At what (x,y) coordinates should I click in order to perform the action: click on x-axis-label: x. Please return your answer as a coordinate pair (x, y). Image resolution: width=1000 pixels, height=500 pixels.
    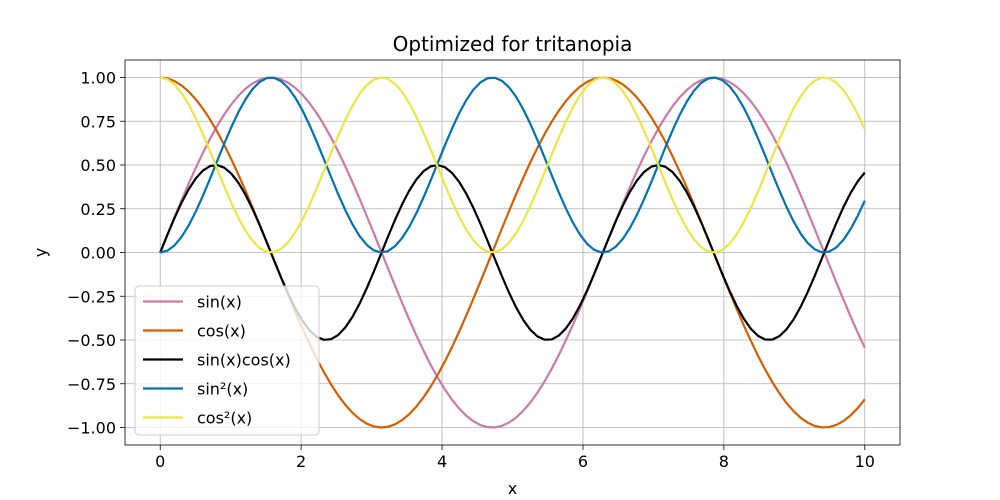
    Looking at the image, I should click on (512, 488).